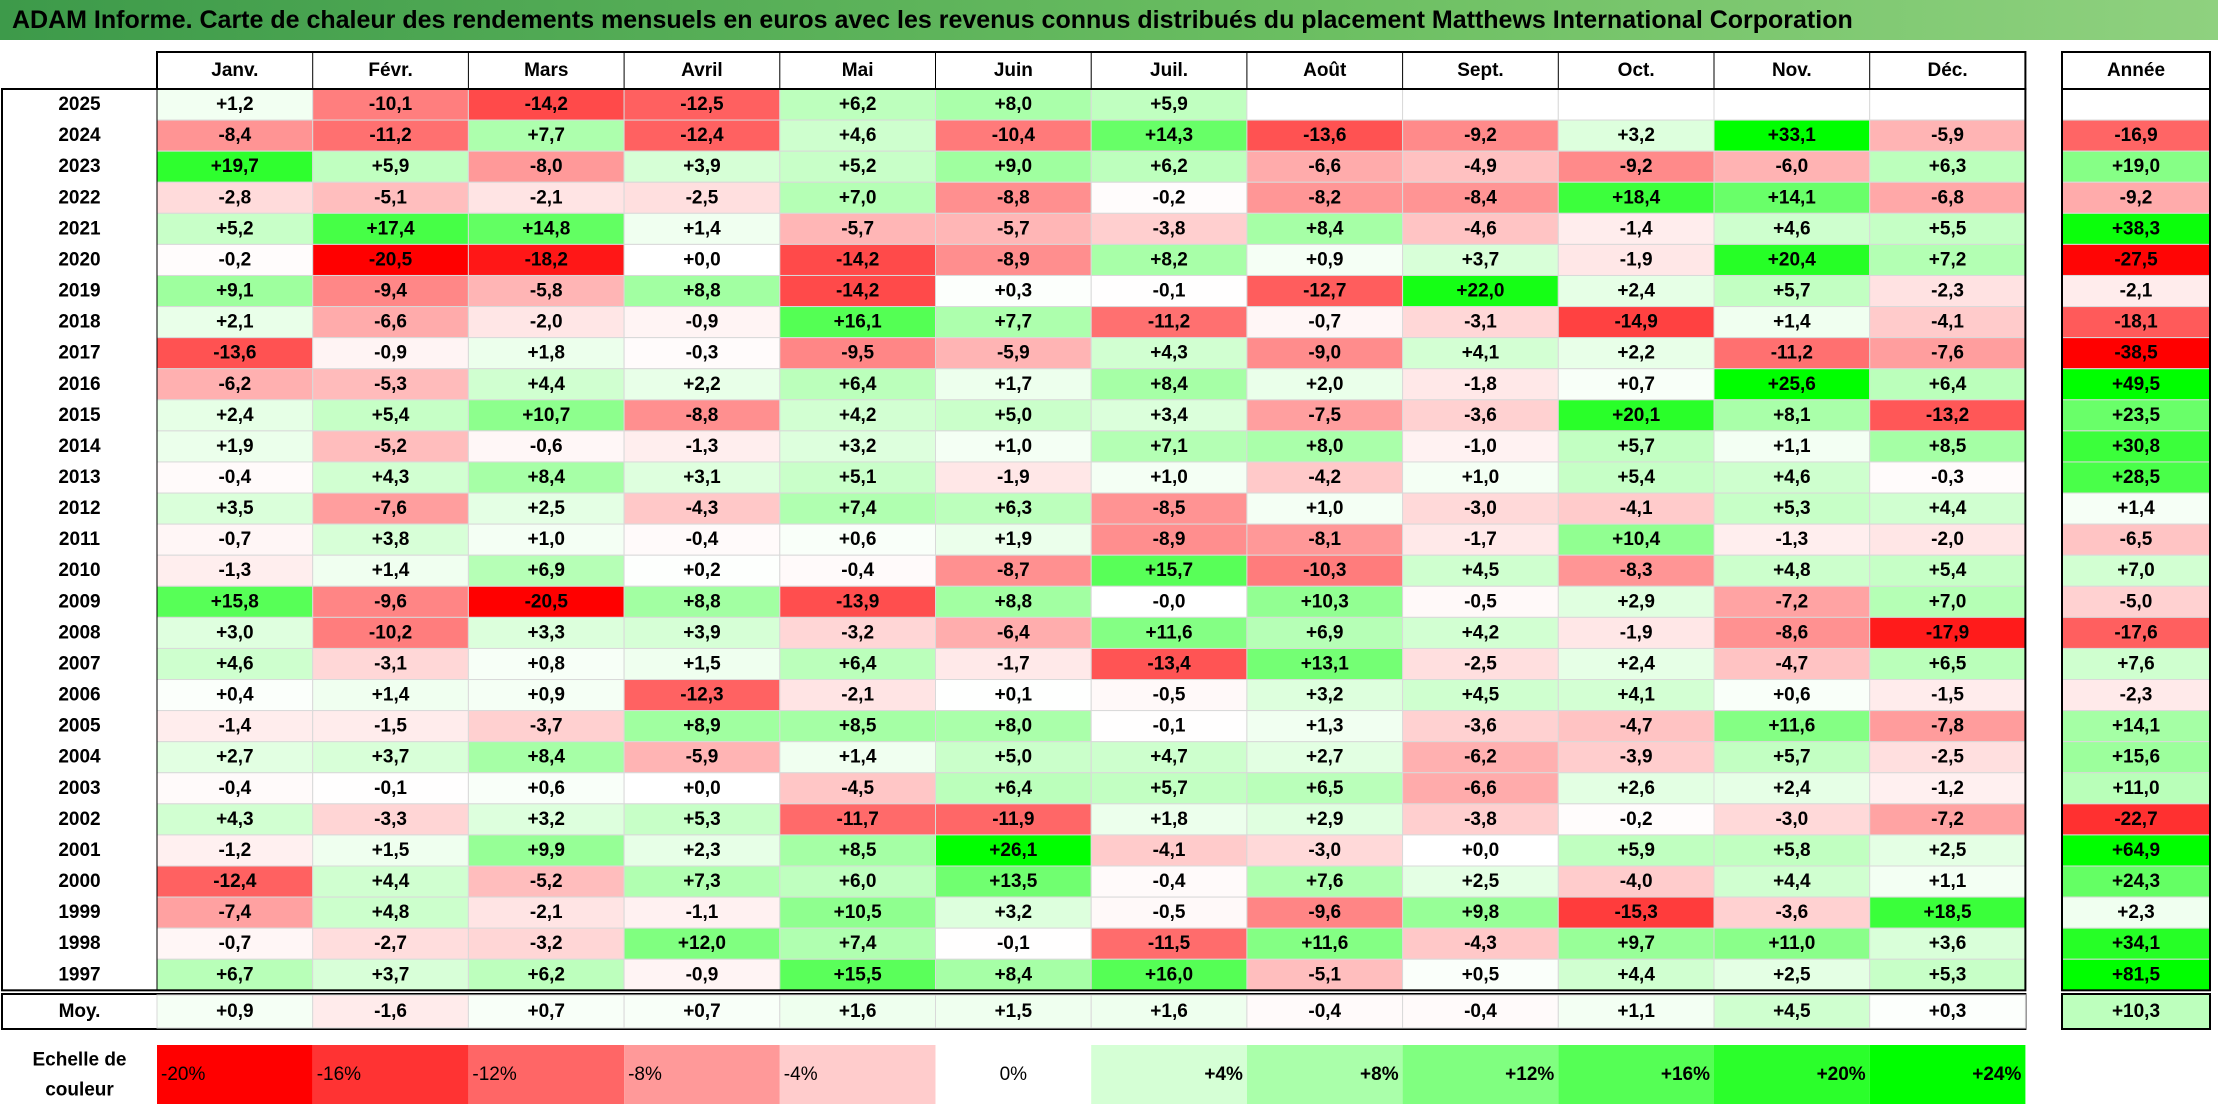 Image resolution: width=2218 pixels, height=1106 pixels. What do you see at coordinates (235, 415) in the screenshot?
I see `cell-value: +2,4` at bounding box center [235, 415].